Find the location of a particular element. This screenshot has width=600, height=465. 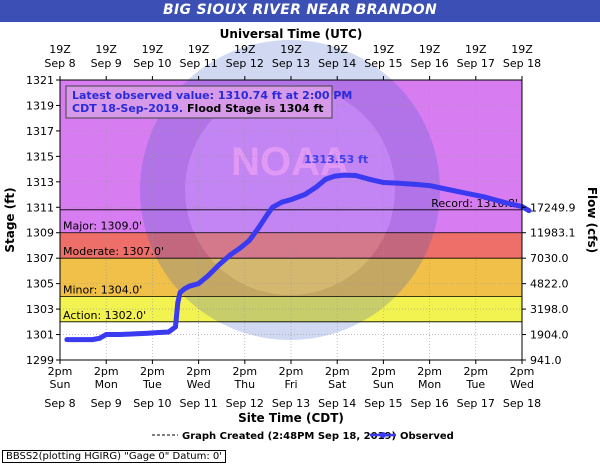

y-tick-label: 1307 is located at coordinates (40, 258).